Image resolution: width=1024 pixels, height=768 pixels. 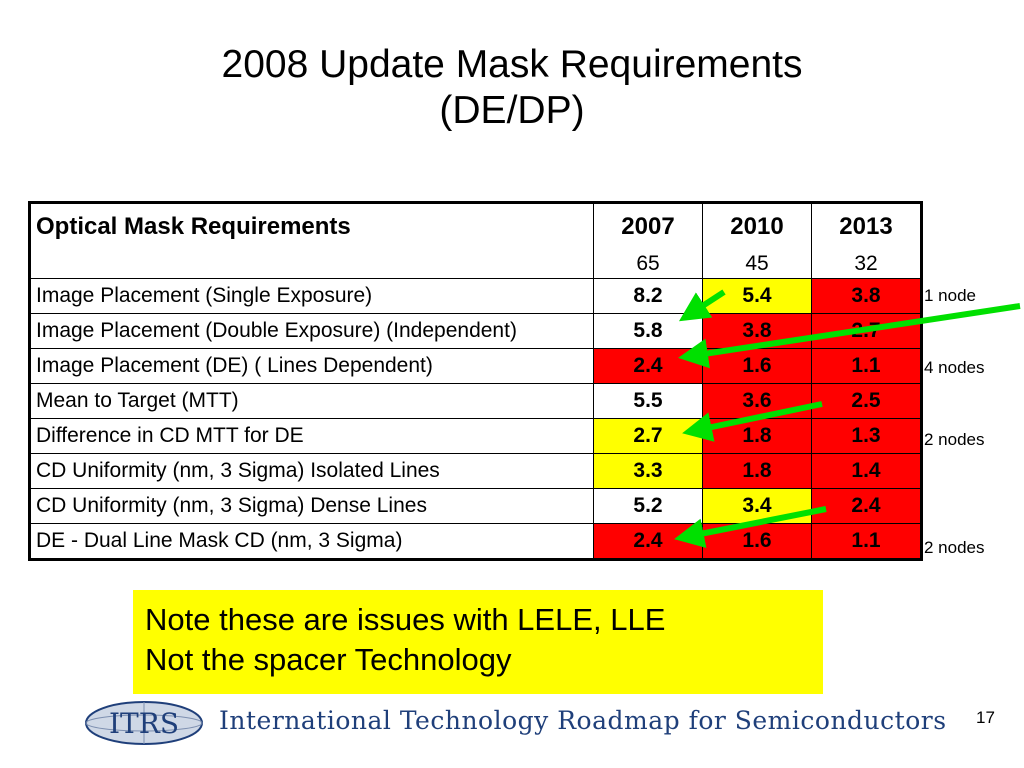 What do you see at coordinates (311, 296) in the screenshot?
I see `row-label: Image Placement (Single Exposure)` at bounding box center [311, 296].